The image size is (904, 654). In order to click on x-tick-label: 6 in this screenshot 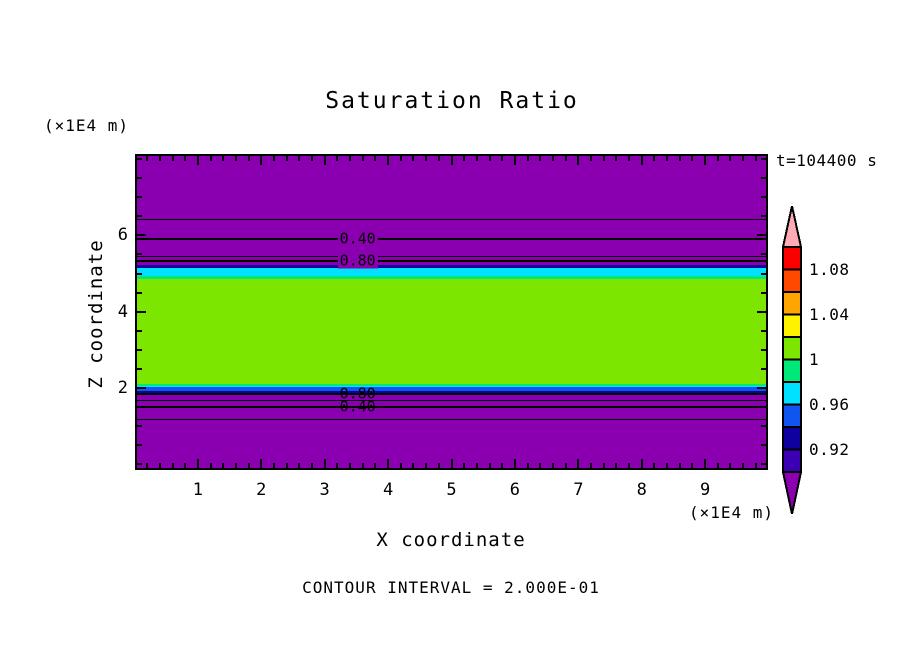, I will do `click(515, 490)`.